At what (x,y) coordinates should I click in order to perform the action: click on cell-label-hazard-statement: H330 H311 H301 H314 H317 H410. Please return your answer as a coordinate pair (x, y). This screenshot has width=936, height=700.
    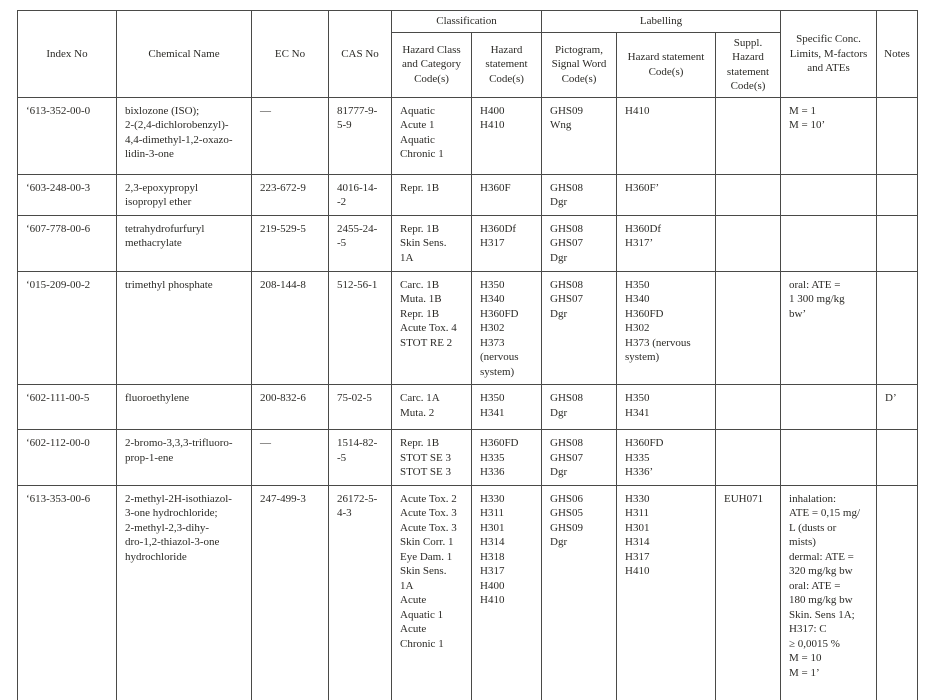
    Looking at the image, I should click on (666, 592).